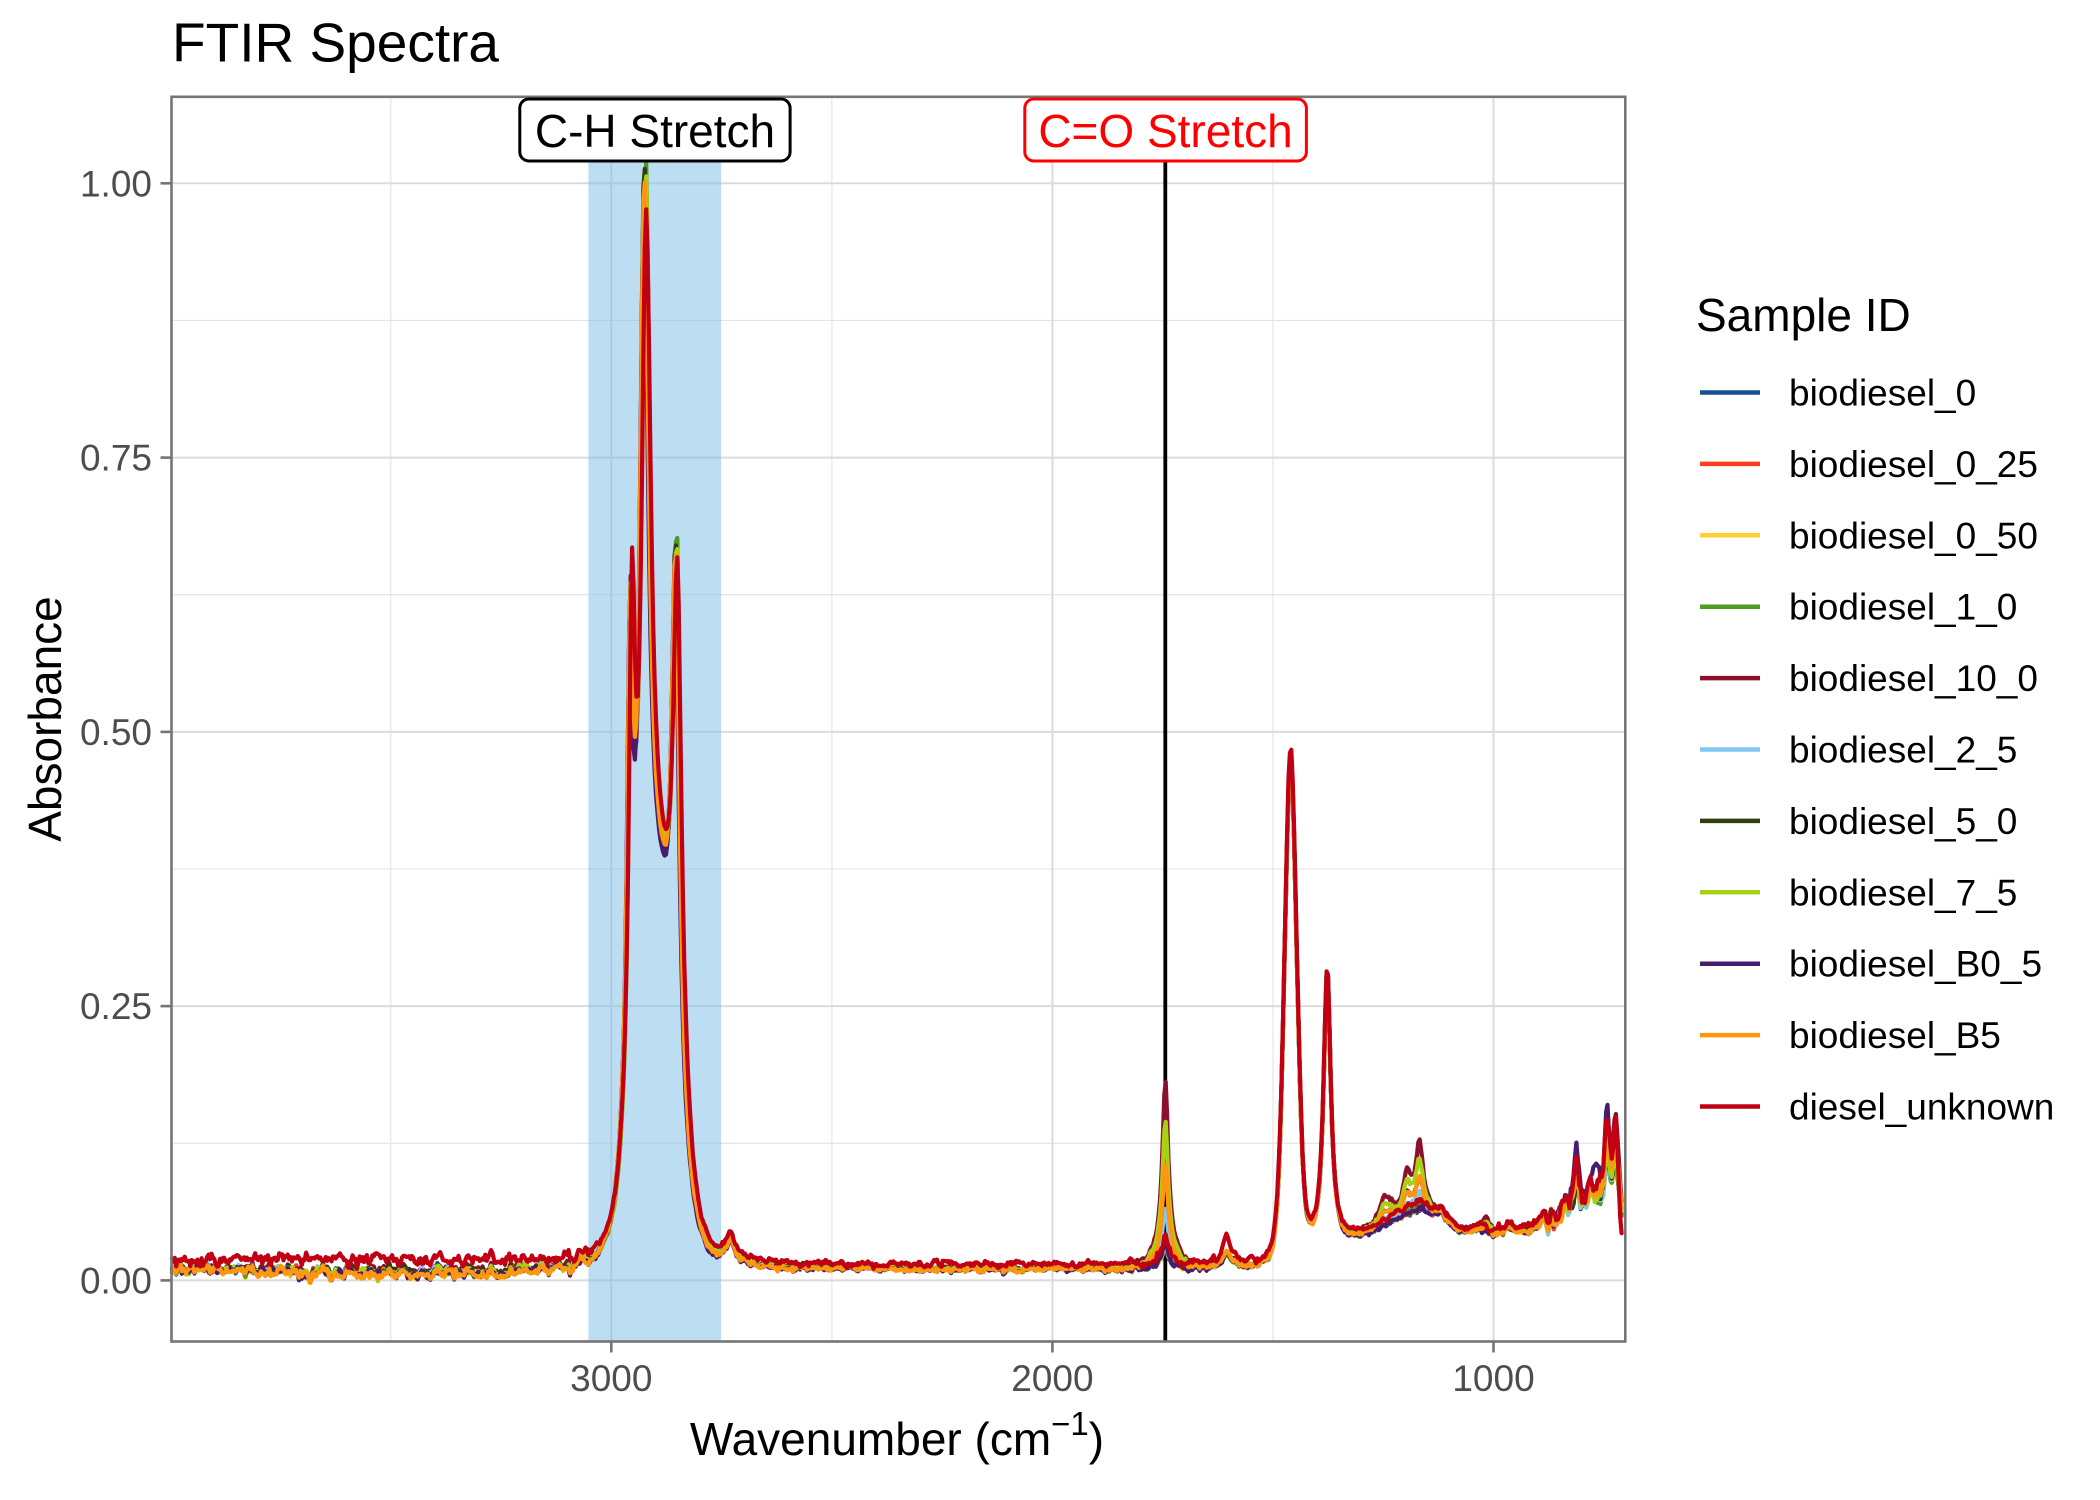 The image size is (2100, 1500). What do you see at coordinates (1903, 892) in the screenshot?
I see `svg-text: biodiesel_7_5` at bounding box center [1903, 892].